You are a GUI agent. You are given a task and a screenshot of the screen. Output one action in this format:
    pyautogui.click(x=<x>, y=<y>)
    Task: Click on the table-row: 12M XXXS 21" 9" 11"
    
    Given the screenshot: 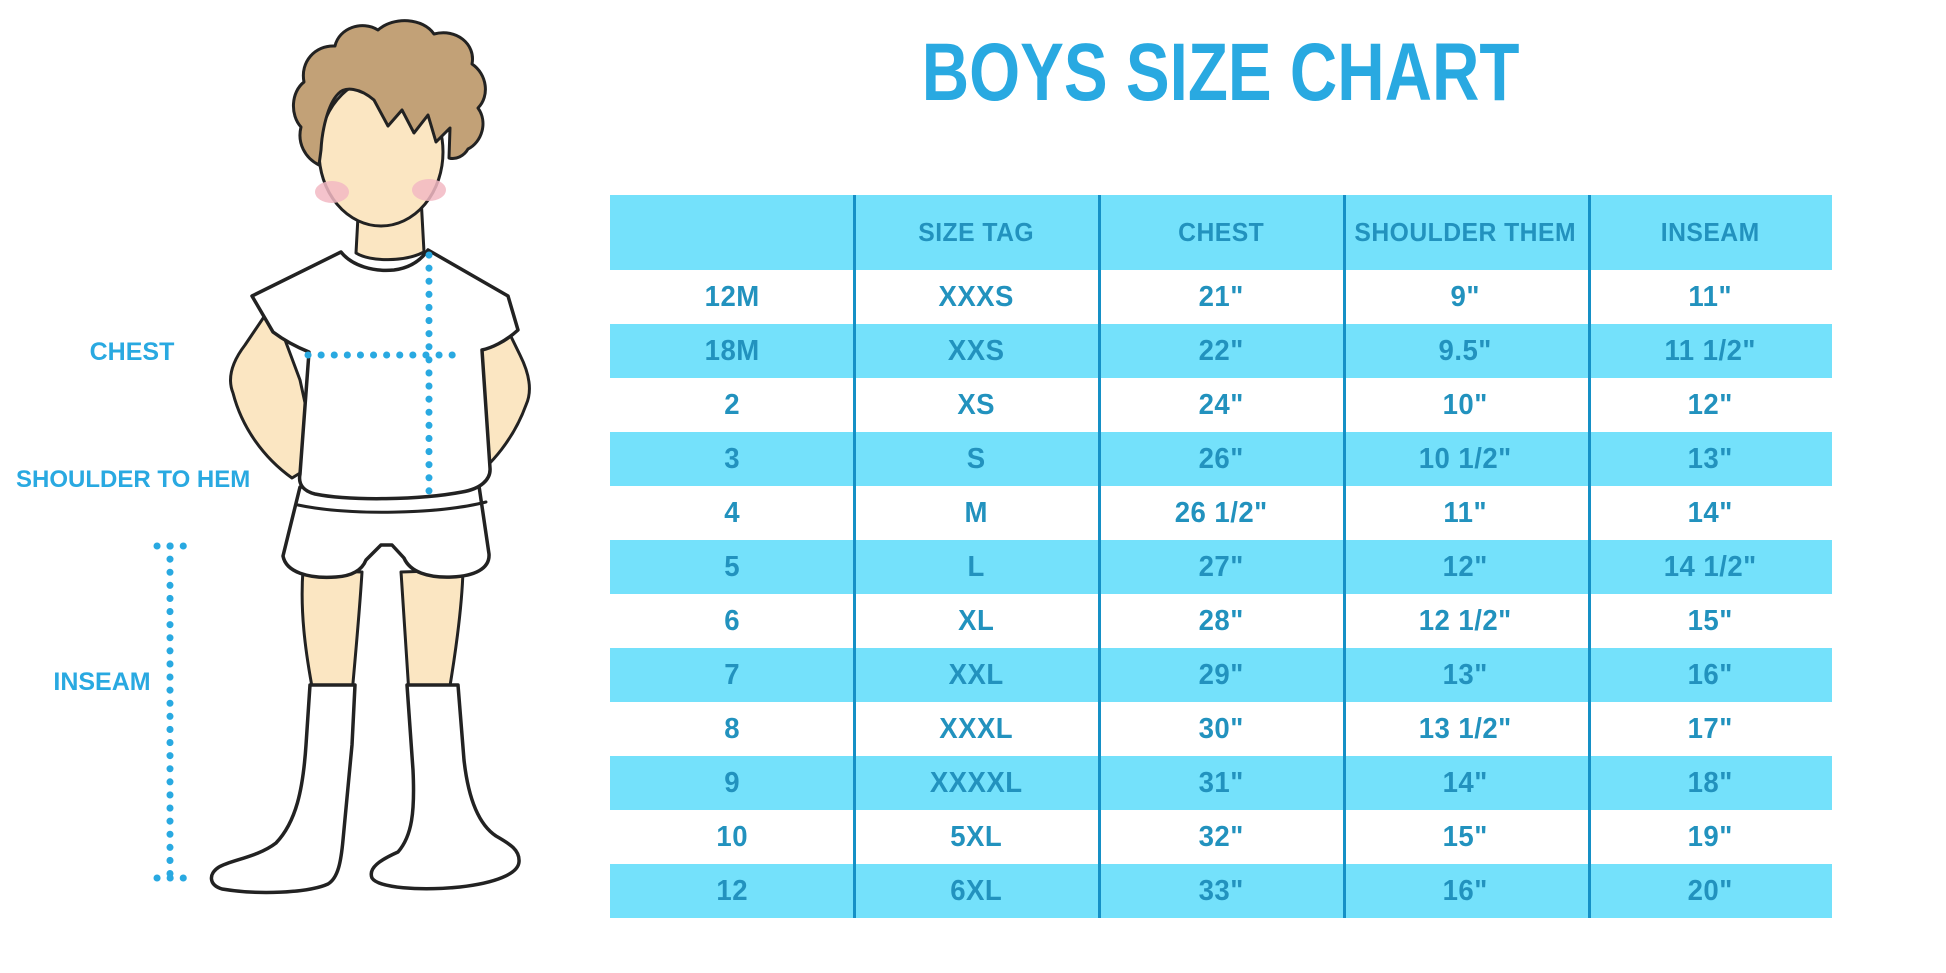 What is the action you would take?
    pyautogui.click(x=1221, y=297)
    